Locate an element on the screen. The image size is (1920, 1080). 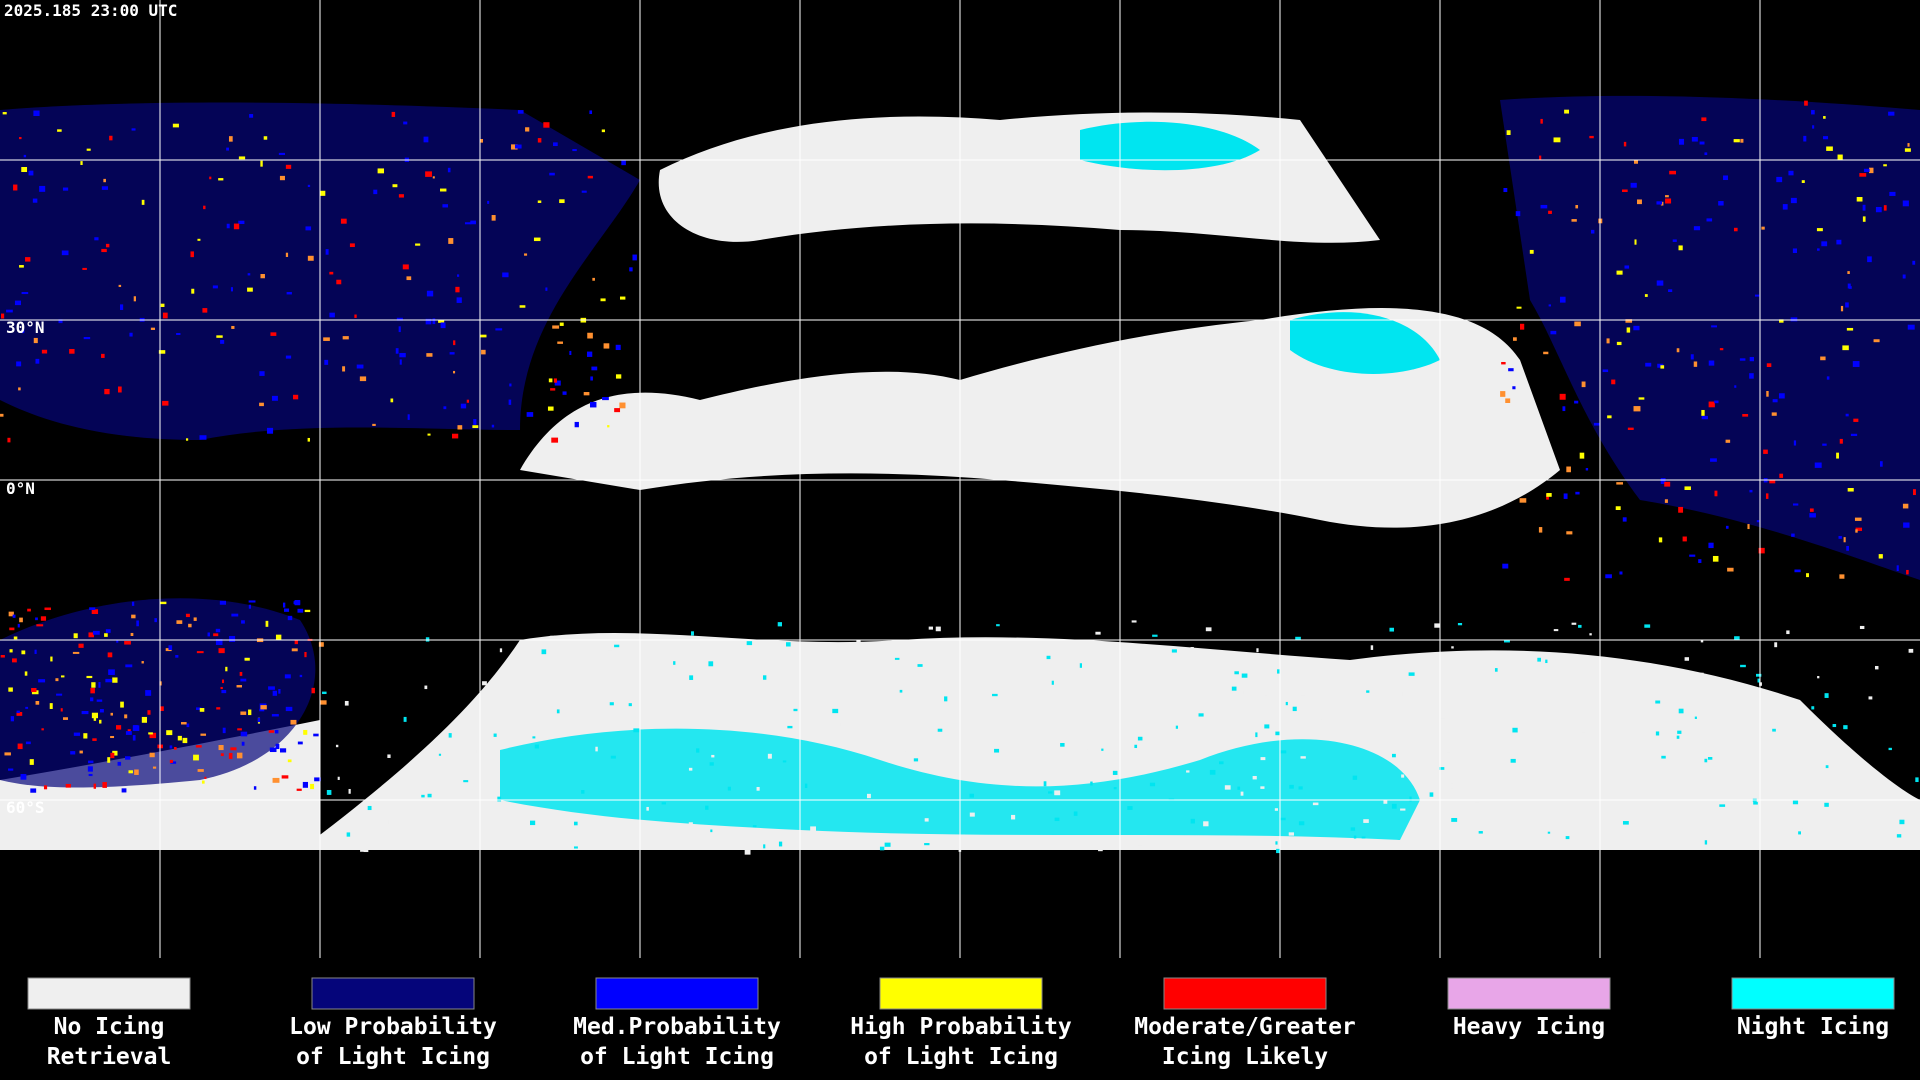
legend-label: High Probability is located at coordinates (961, 1027).